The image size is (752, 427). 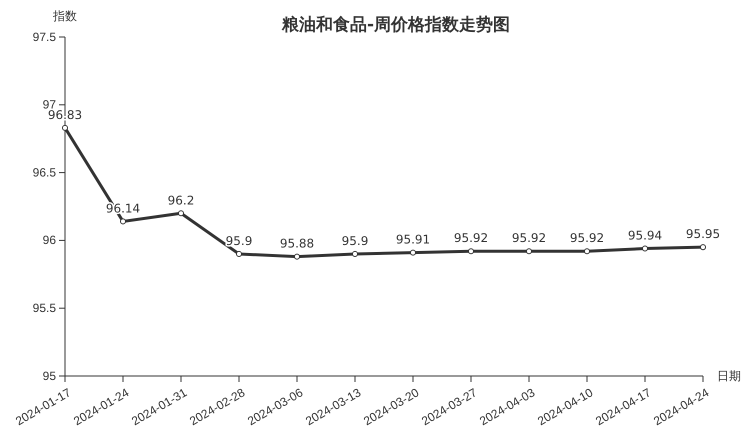 What do you see at coordinates (703, 234) in the screenshot?
I see `data-label: 95.95` at bounding box center [703, 234].